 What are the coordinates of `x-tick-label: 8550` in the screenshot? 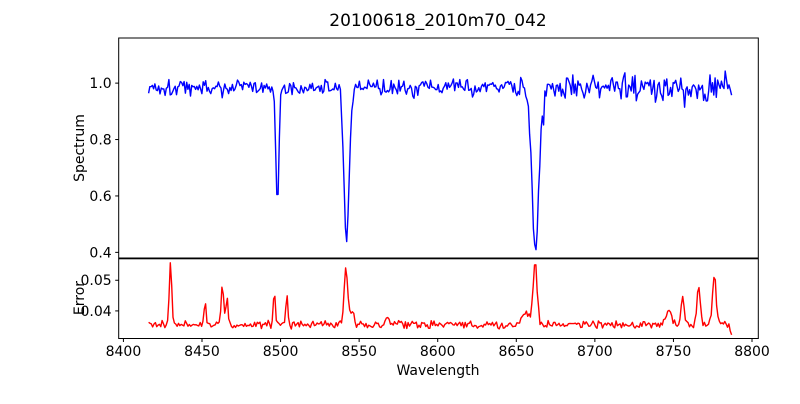 It's located at (359, 352).